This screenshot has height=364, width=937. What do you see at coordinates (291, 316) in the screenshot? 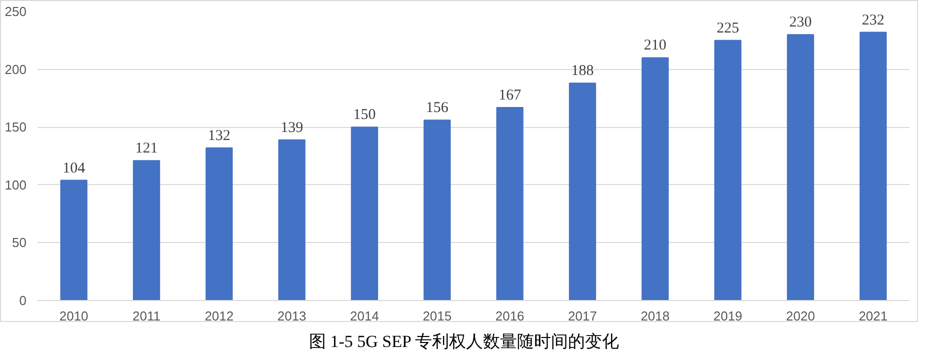
I see `x-tick-label: 2013` at bounding box center [291, 316].